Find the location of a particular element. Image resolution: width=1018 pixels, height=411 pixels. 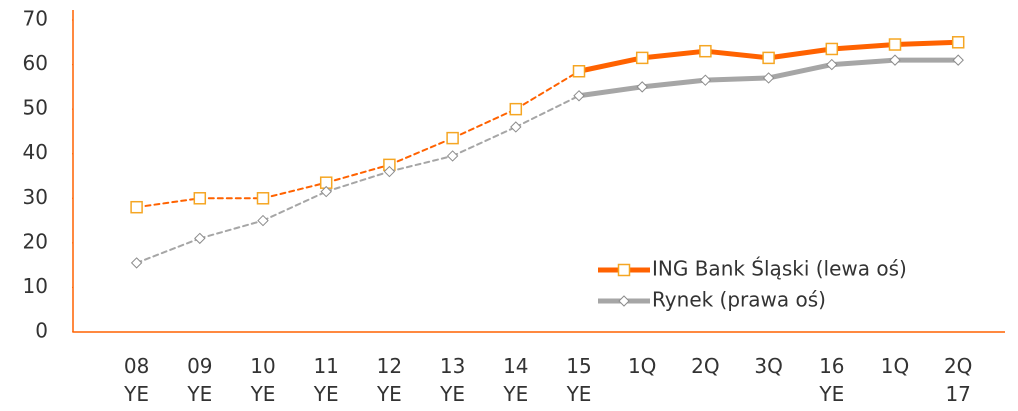

x-tick-label: 14 YE is located at coordinates (516, 380).